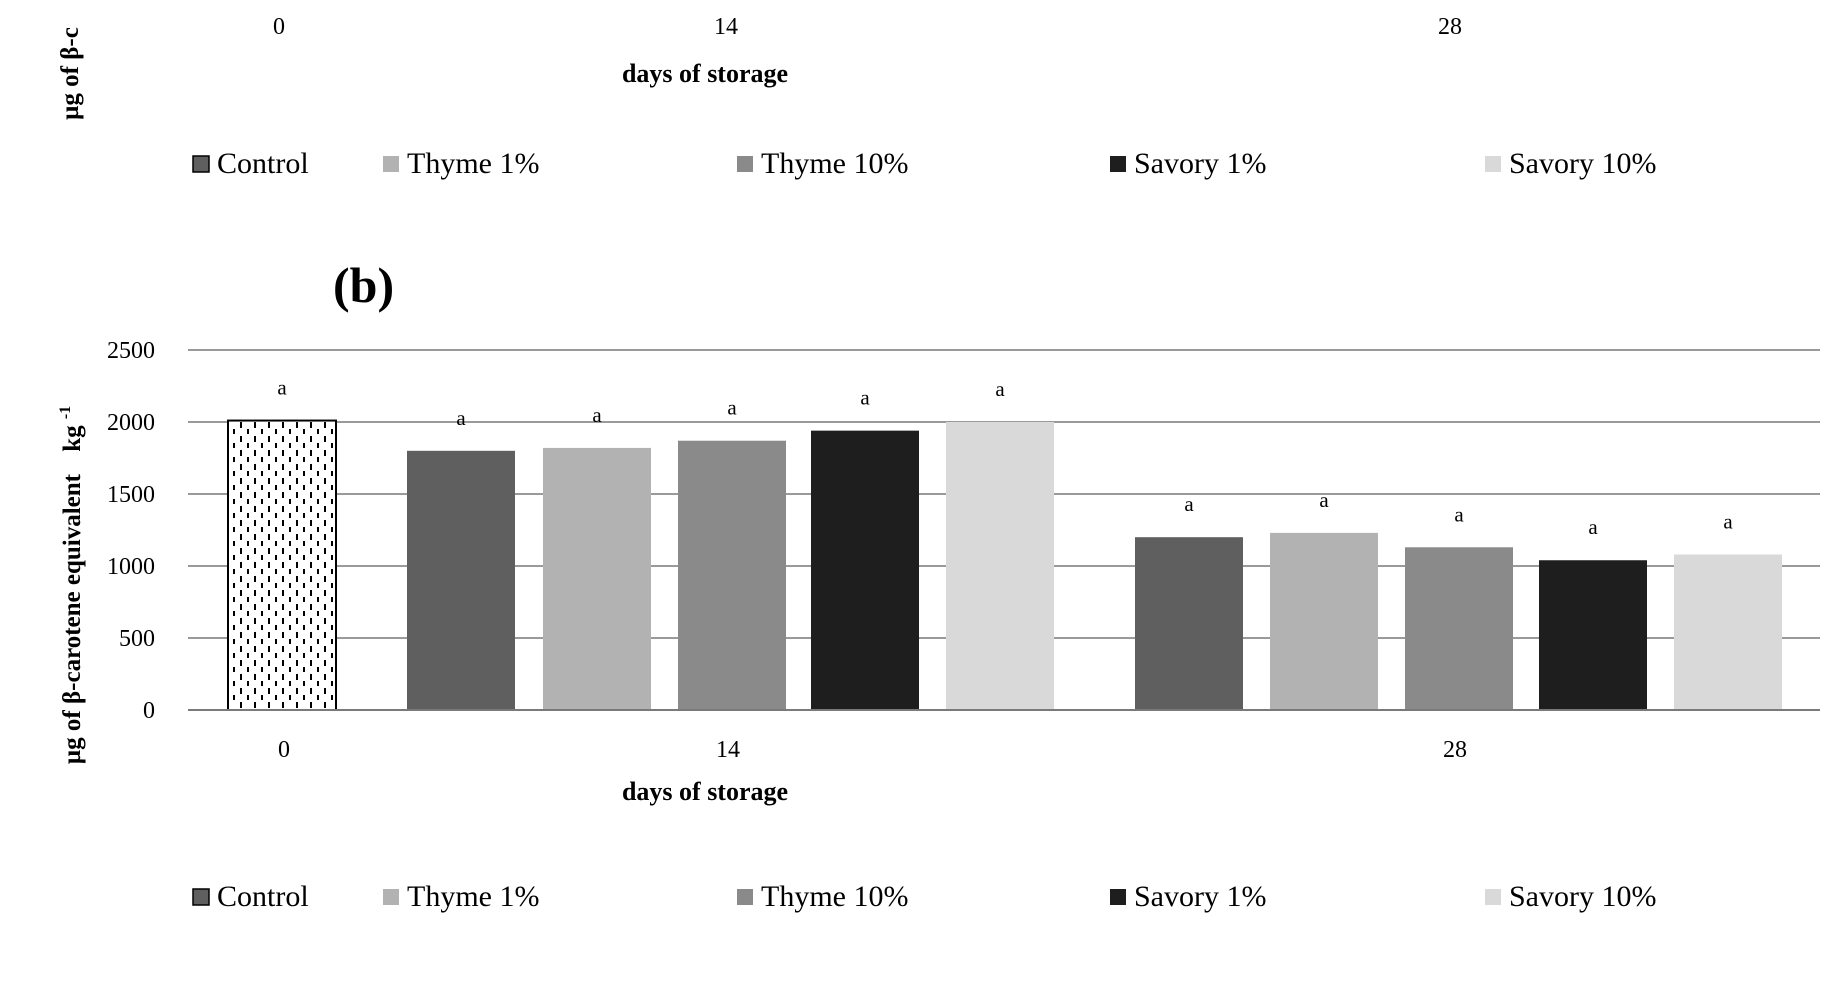  Describe the element at coordinates (1324, 621) in the screenshot. I see `bar-day28-thyme-1-` at that location.